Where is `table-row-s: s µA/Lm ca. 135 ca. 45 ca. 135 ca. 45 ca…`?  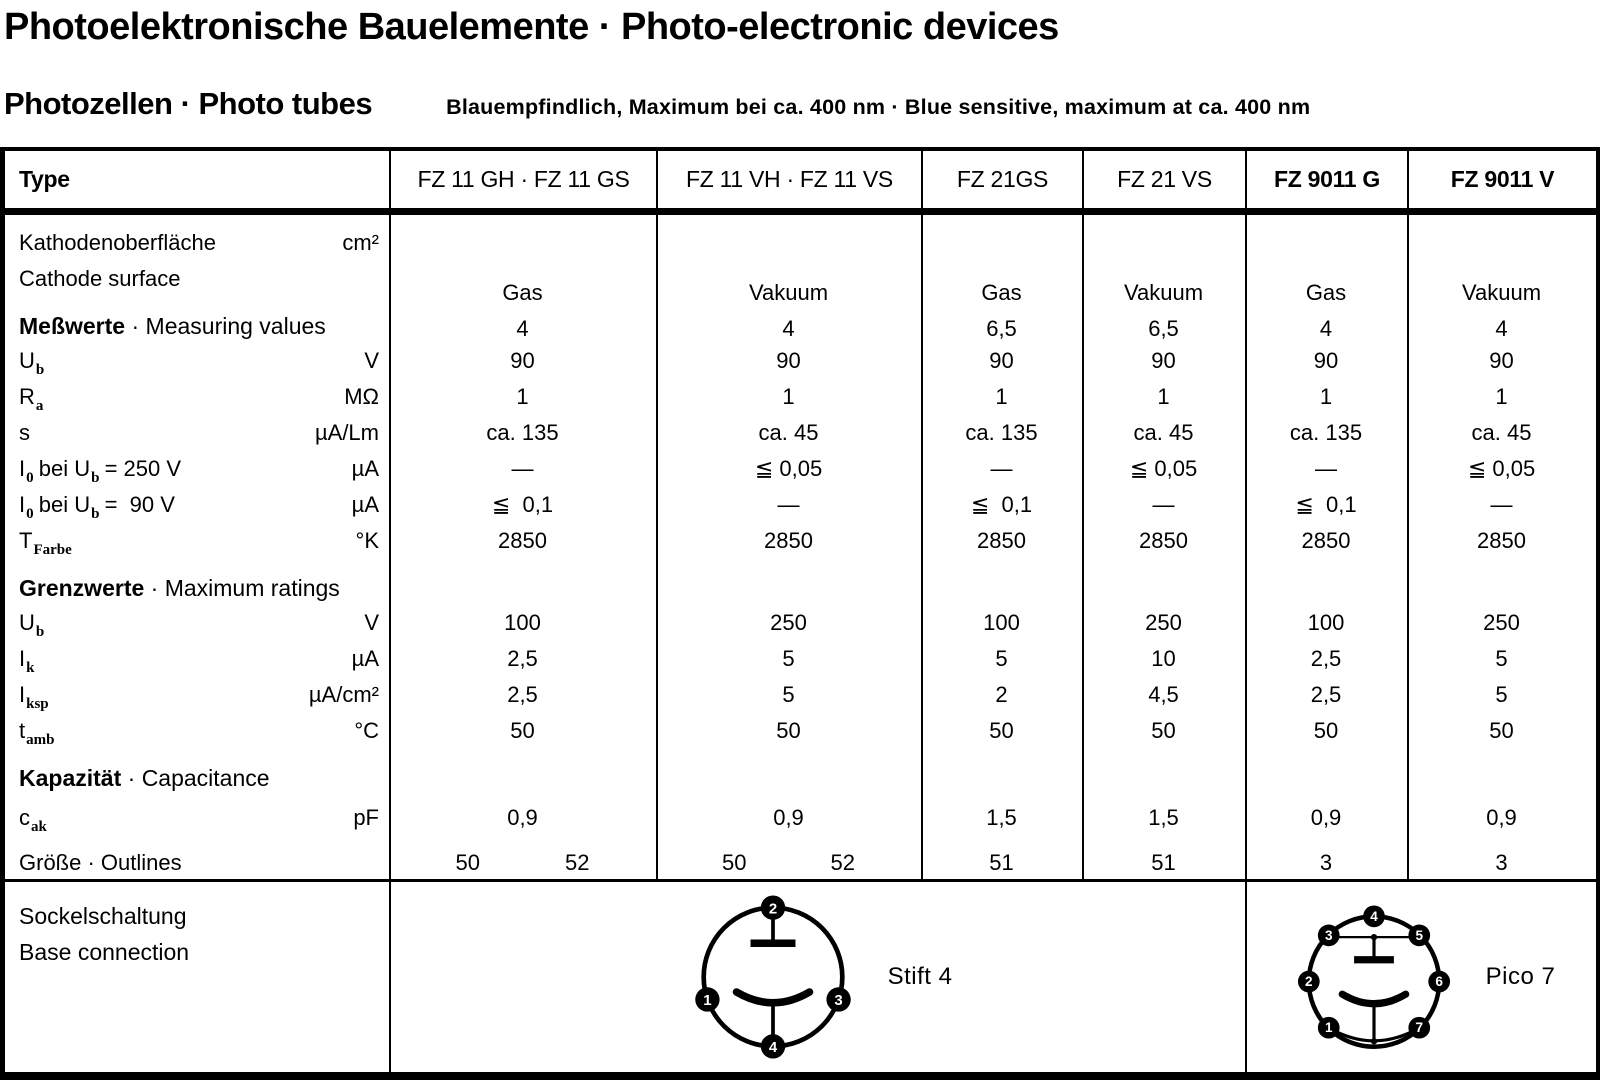 table-row-s: s µA/Lm ca. 135 ca. 45 ca. 135 ca. 45 ca… is located at coordinates (800, 433).